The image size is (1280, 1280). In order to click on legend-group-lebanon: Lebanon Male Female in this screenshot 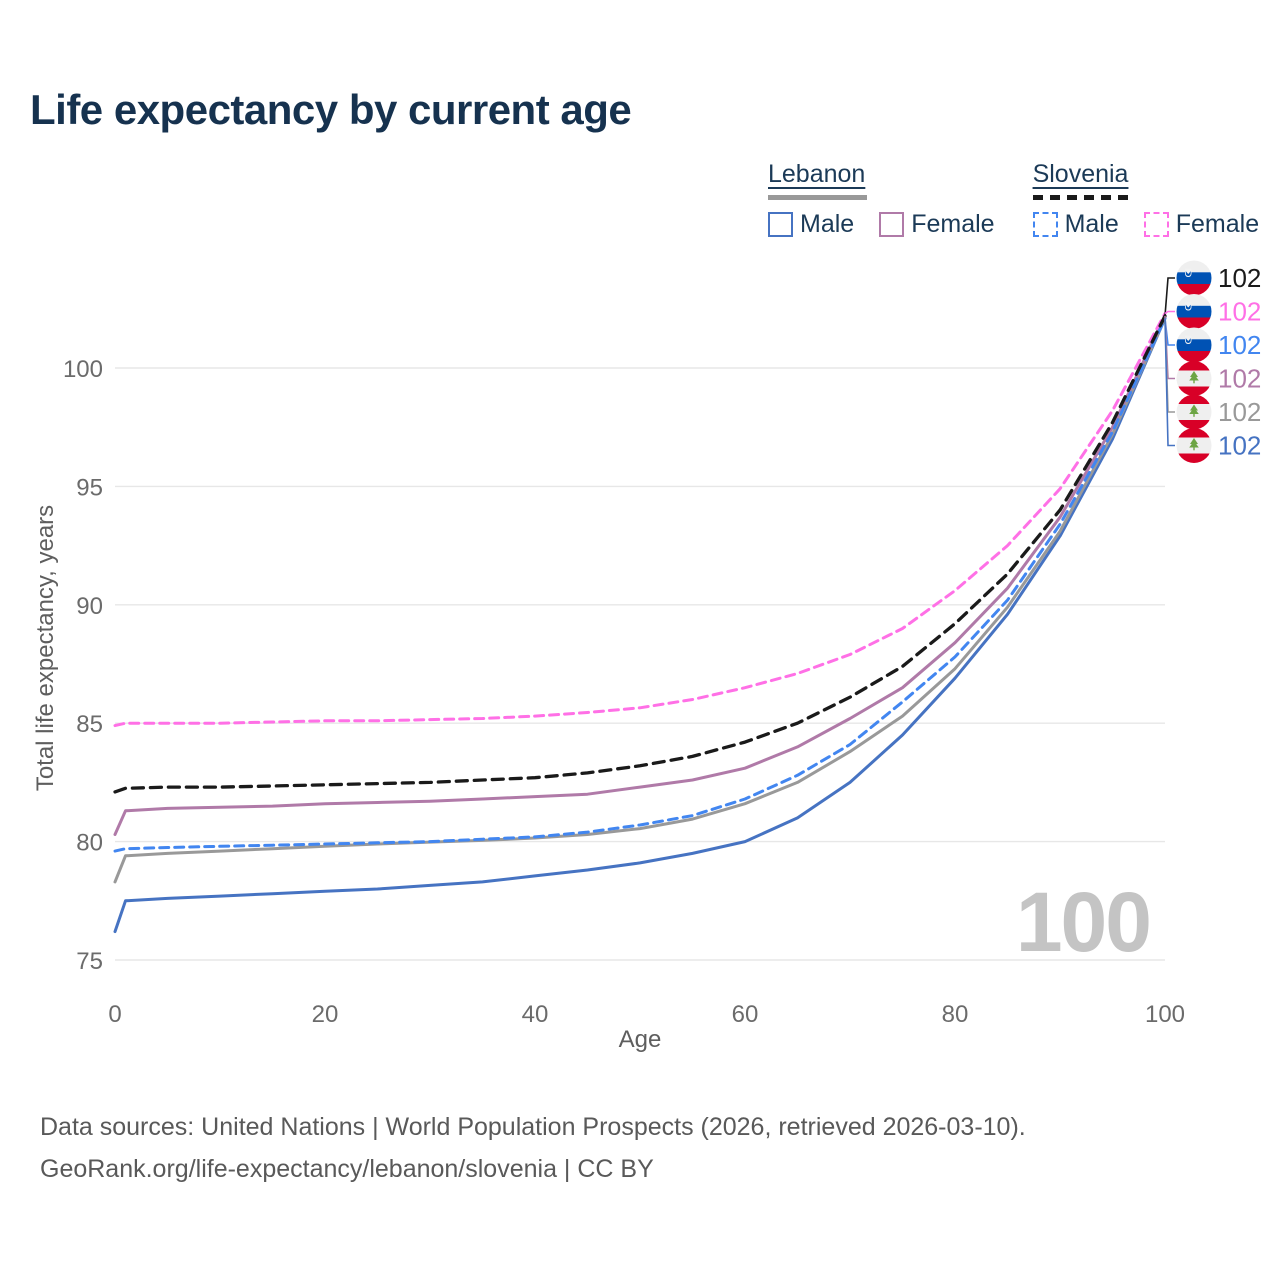, I will do `click(881, 199)`.